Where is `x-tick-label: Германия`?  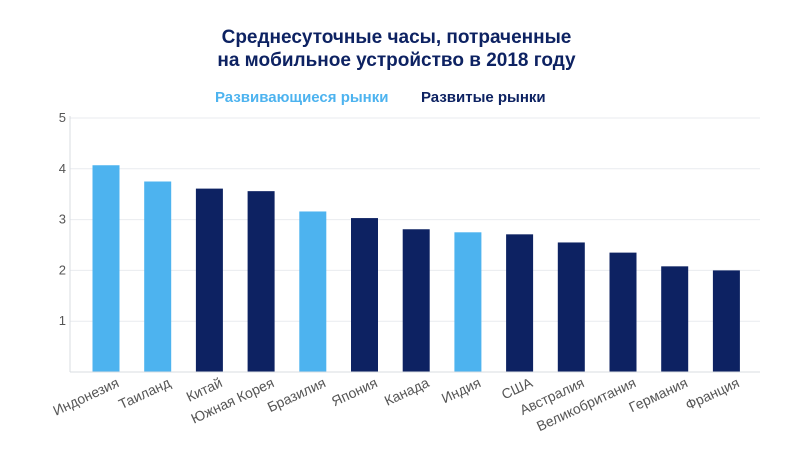
x-tick-label: Германия is located at coordinates (658, 394).